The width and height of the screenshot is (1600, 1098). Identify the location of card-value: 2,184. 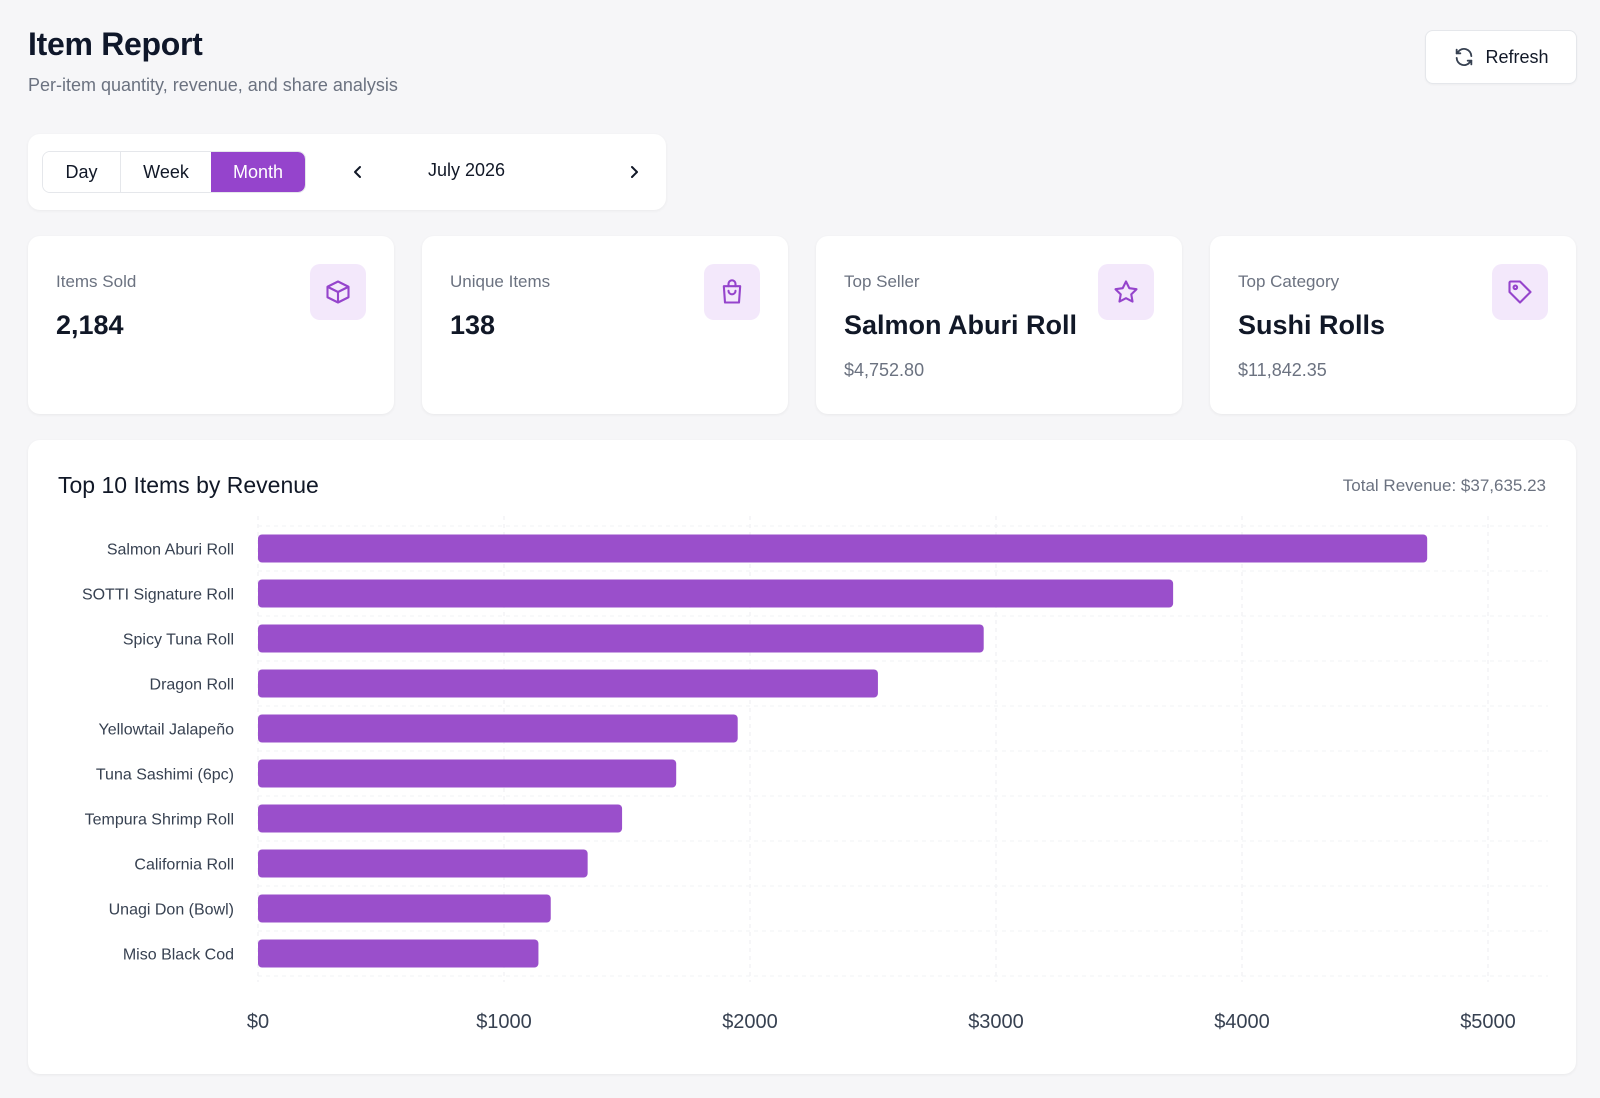
(90, 325).